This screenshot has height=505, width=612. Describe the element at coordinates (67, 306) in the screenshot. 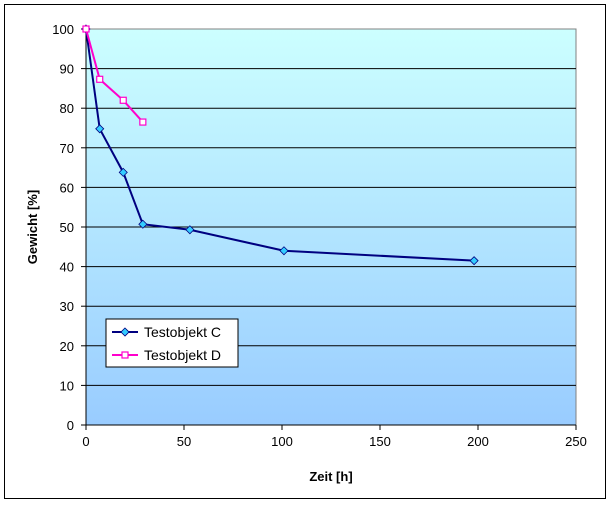

I see `y-tick-label: 30` at that location.